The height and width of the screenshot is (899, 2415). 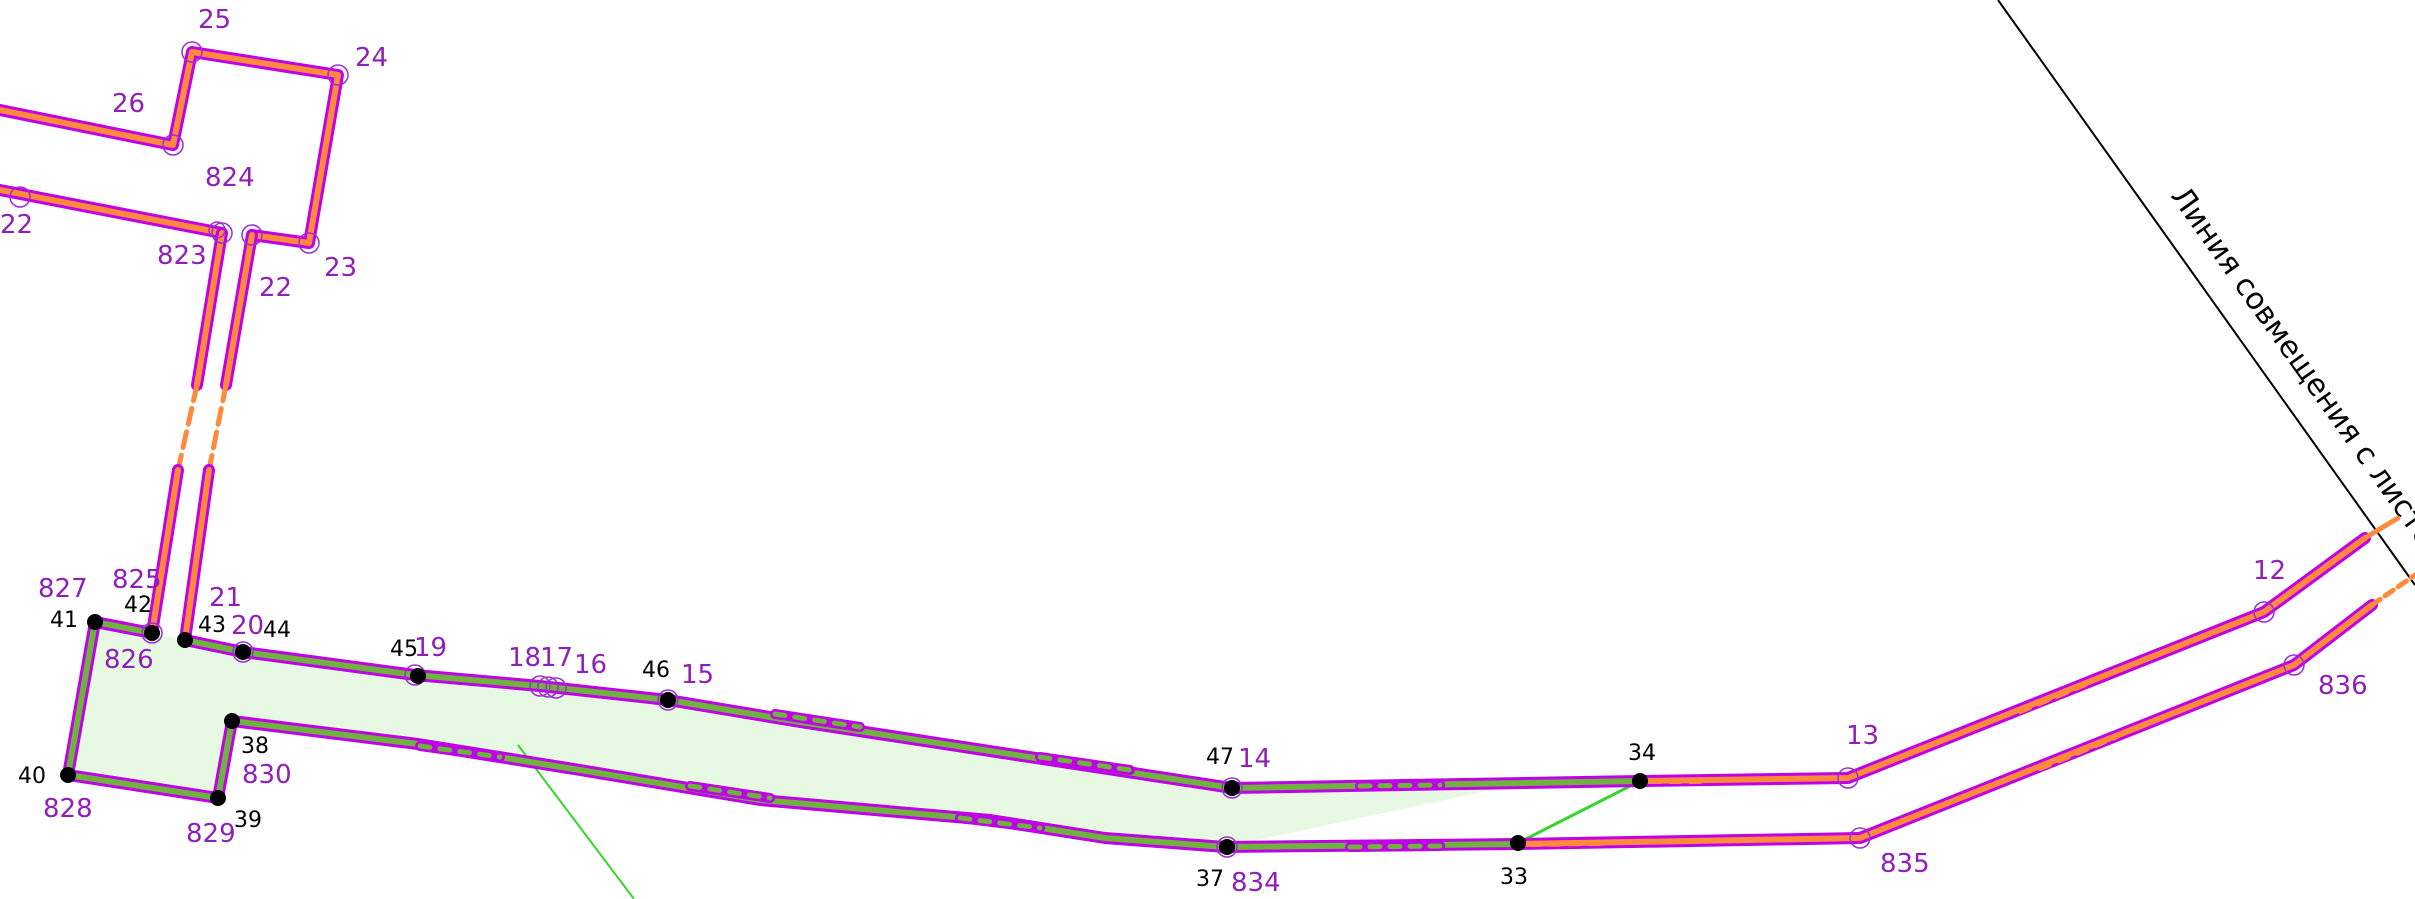 I want to click on label-22b: 22, so click(x=275, y=288).